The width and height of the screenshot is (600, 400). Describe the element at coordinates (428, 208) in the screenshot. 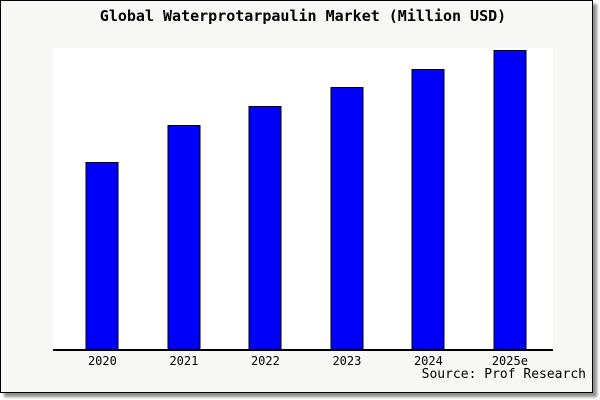

I see `bar-2024` at that location.